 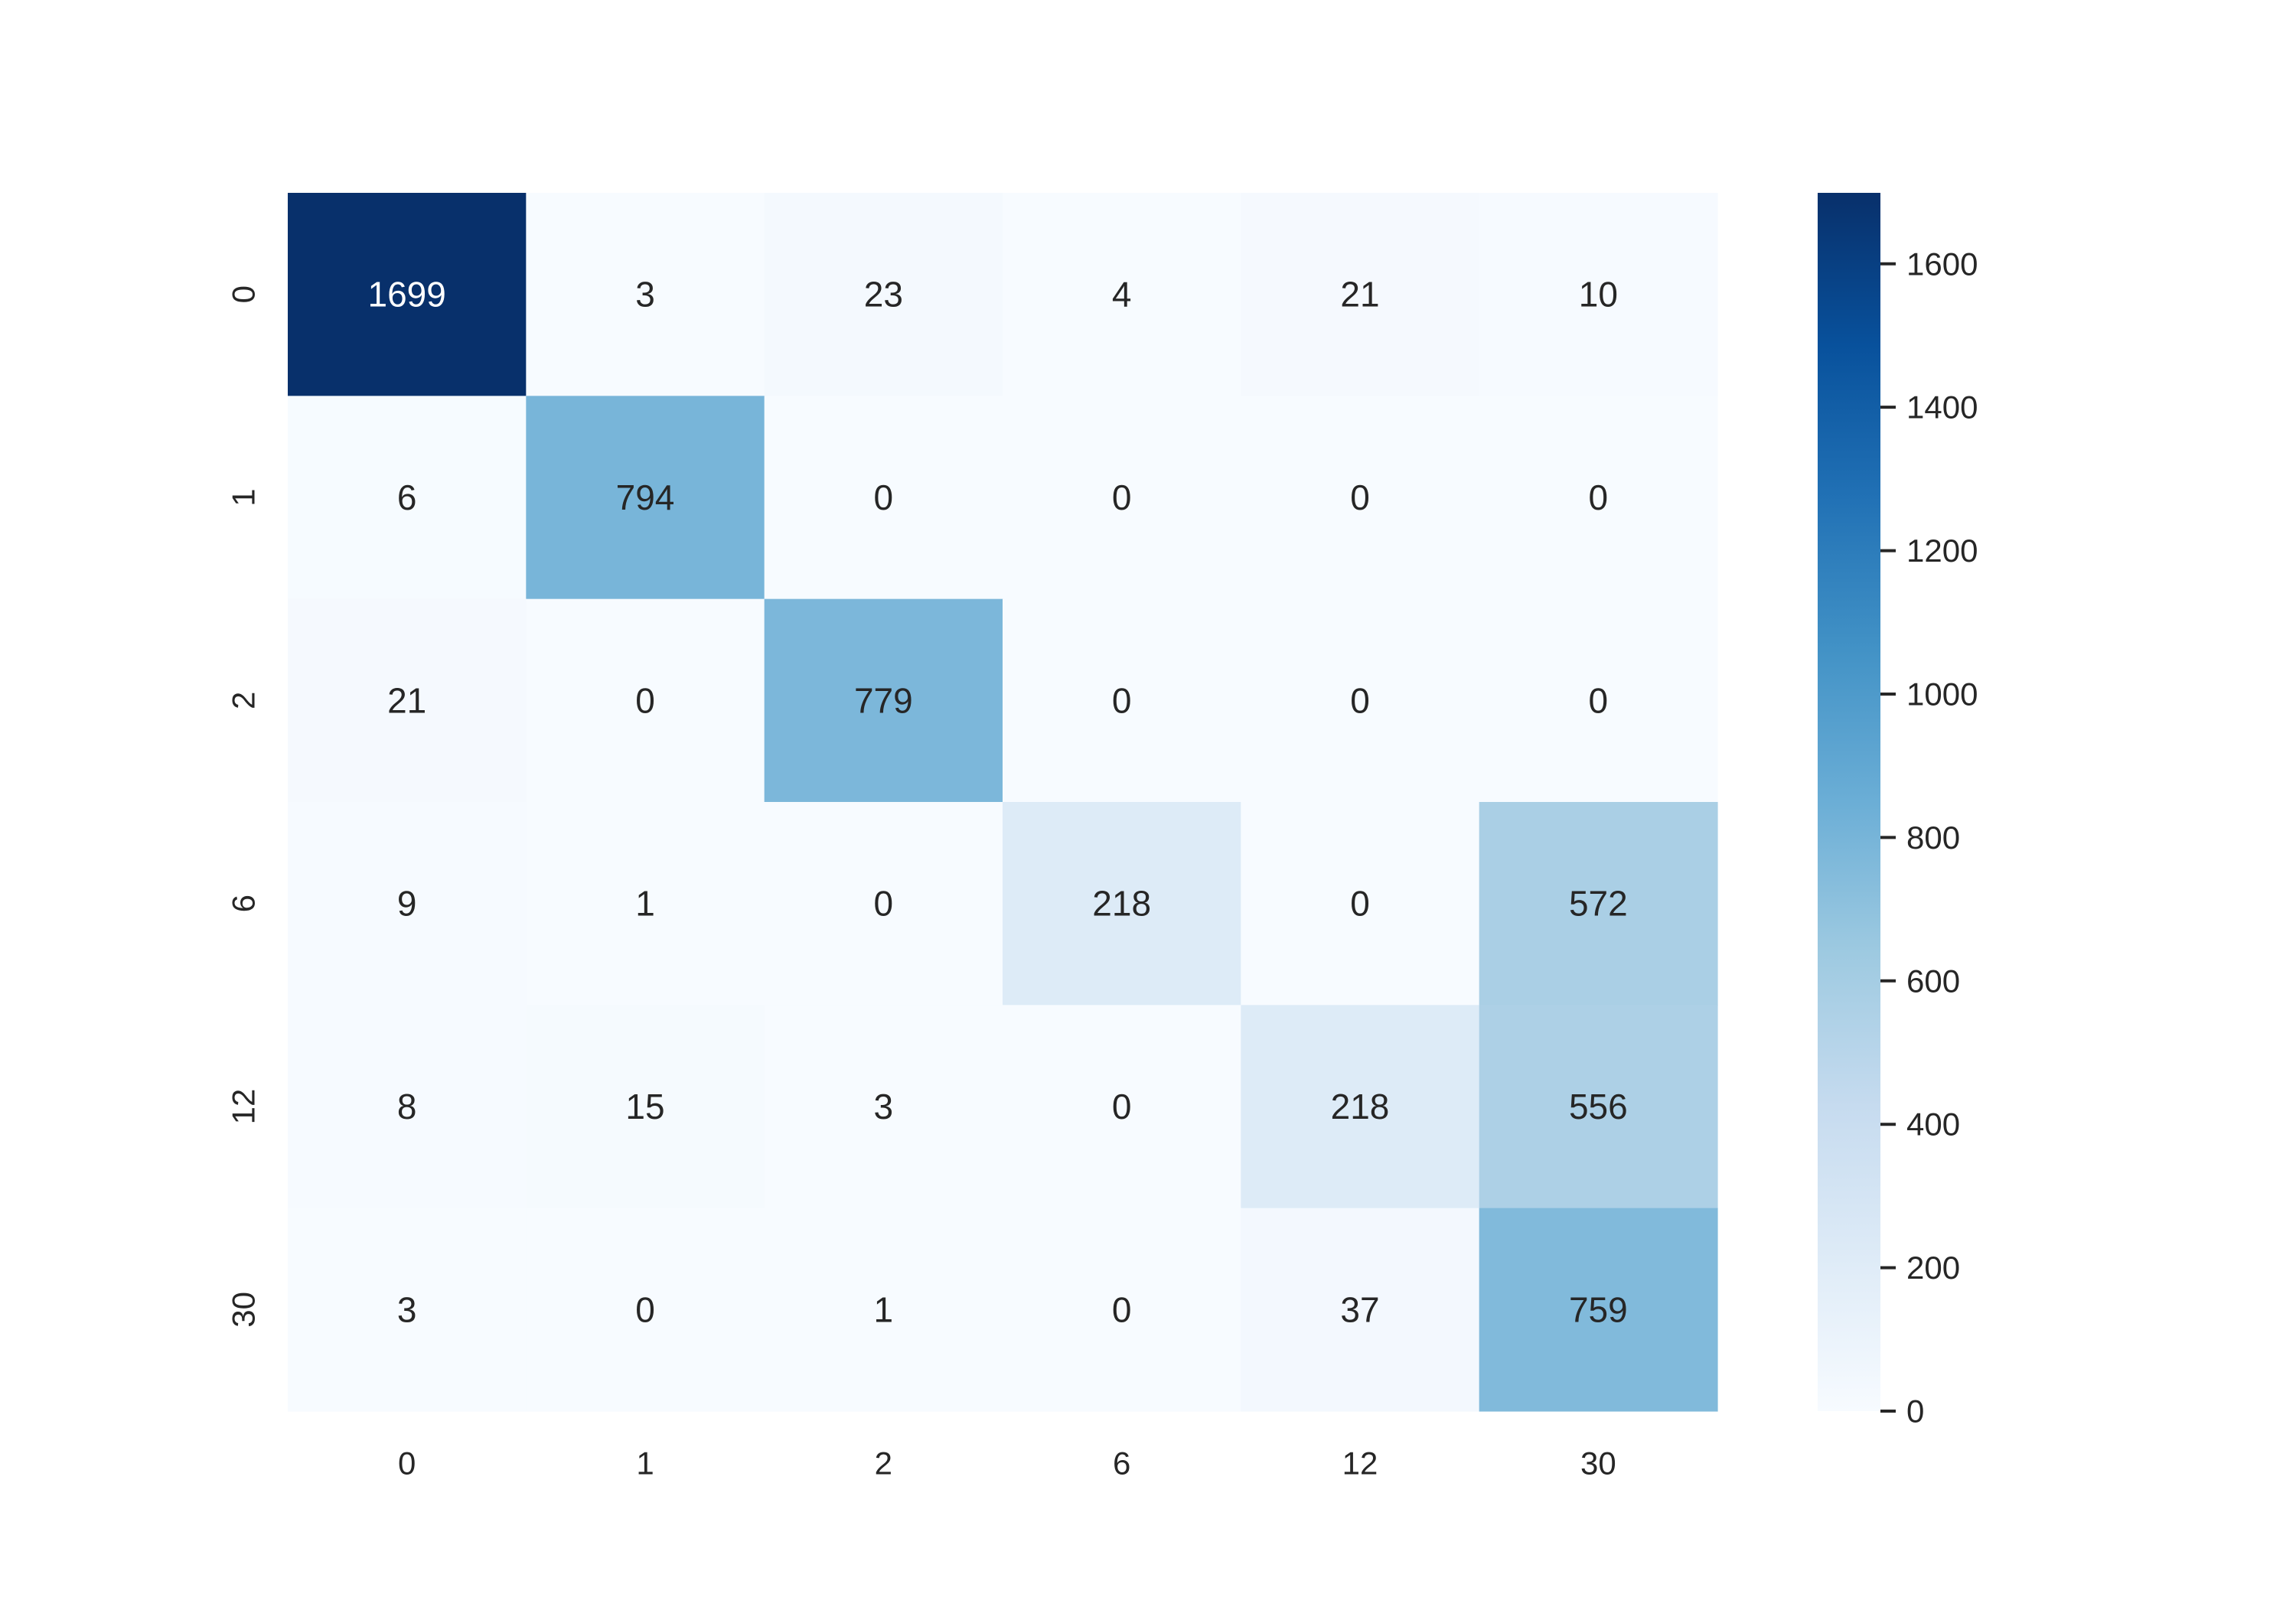 I want to click on heatmap-cell-r0-c5, so click(x=1598, y=294).